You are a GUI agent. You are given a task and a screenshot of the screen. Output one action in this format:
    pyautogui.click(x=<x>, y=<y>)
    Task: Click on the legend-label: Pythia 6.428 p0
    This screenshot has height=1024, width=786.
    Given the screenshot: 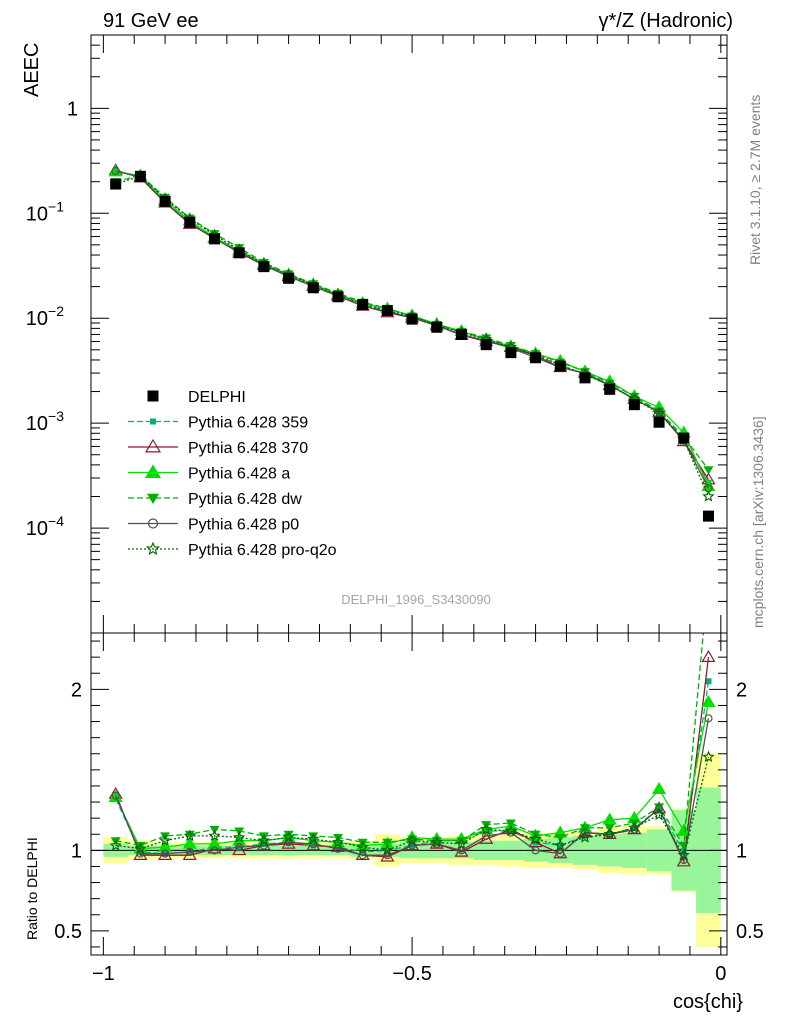 What is the action you would take?
    pyautogui.click(x=243, y=525)
    